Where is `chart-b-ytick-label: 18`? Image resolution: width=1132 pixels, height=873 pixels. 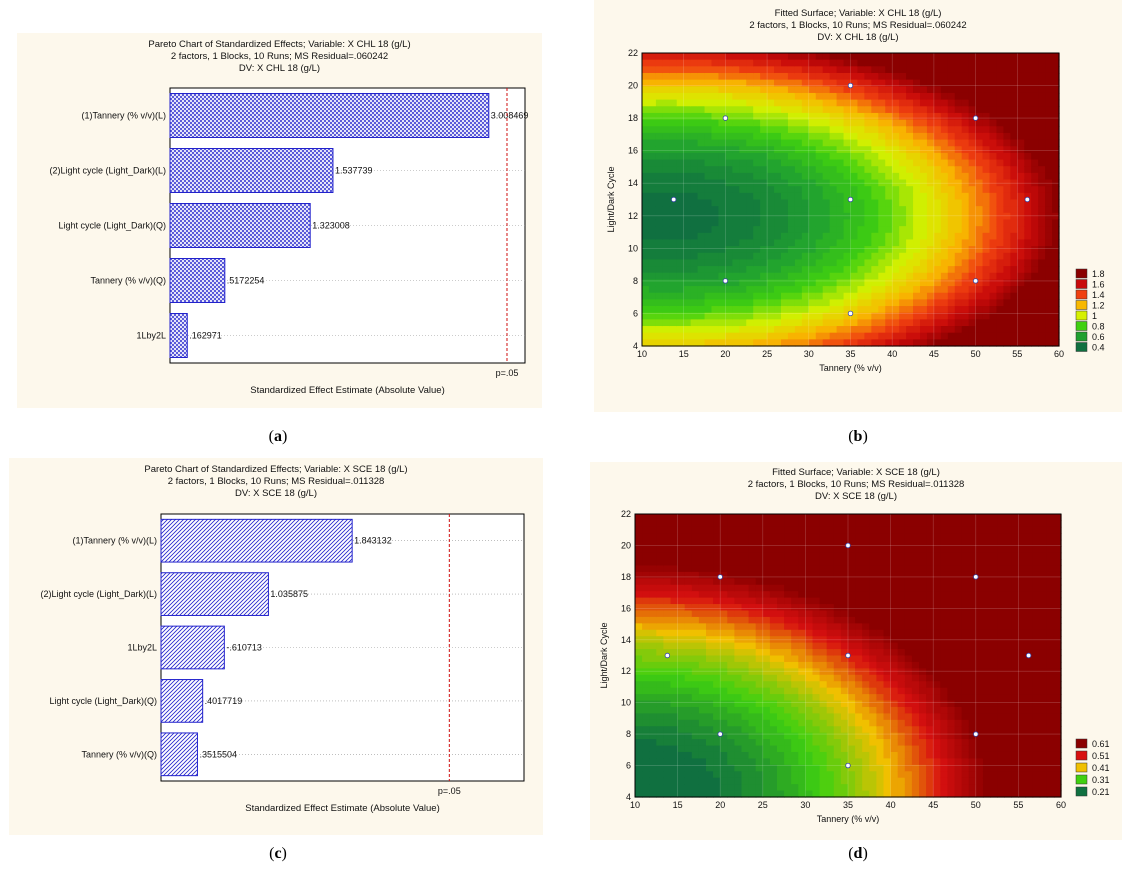 chart-b-ytick-label: 18 is located at coordinates (633, 118).